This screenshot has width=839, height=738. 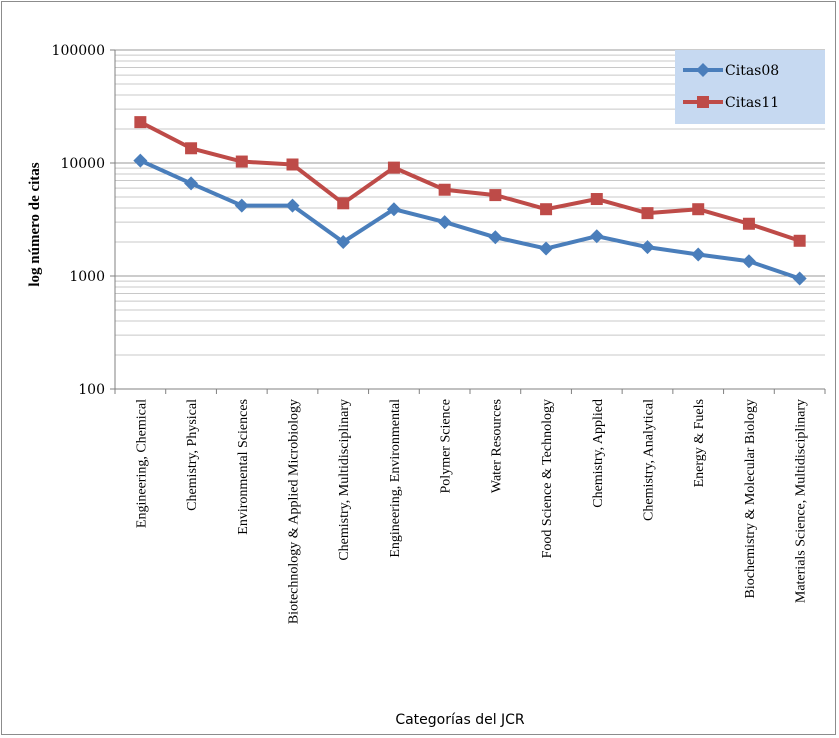 What do you see at coordinates (496, 446) in the screenshot?
I see `x-tick-label: Water Resources` at bounding box center [496, 446].